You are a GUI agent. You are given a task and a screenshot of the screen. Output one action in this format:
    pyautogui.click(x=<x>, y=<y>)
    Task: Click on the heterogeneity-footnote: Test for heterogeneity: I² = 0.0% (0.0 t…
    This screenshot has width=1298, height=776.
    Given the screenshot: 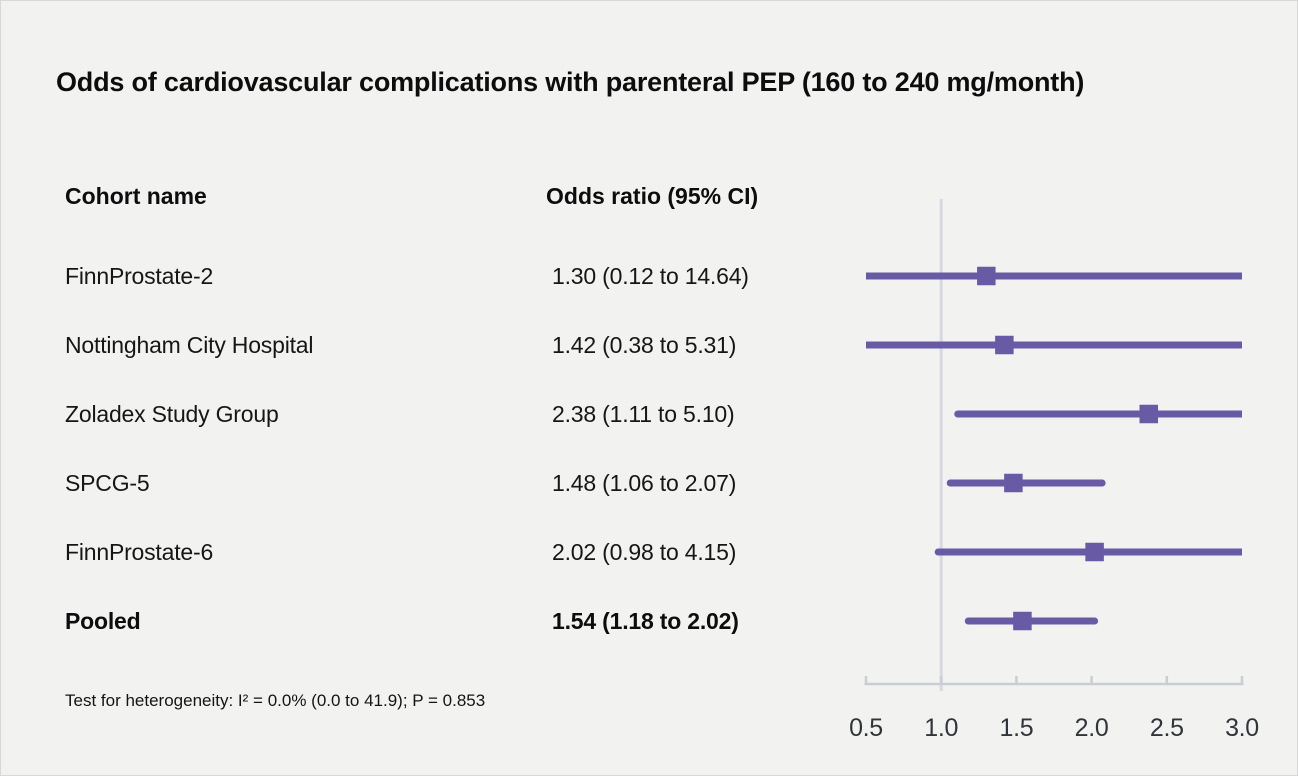 What is the action you would take?
    pyautogui.click(x=275, y=700)
    